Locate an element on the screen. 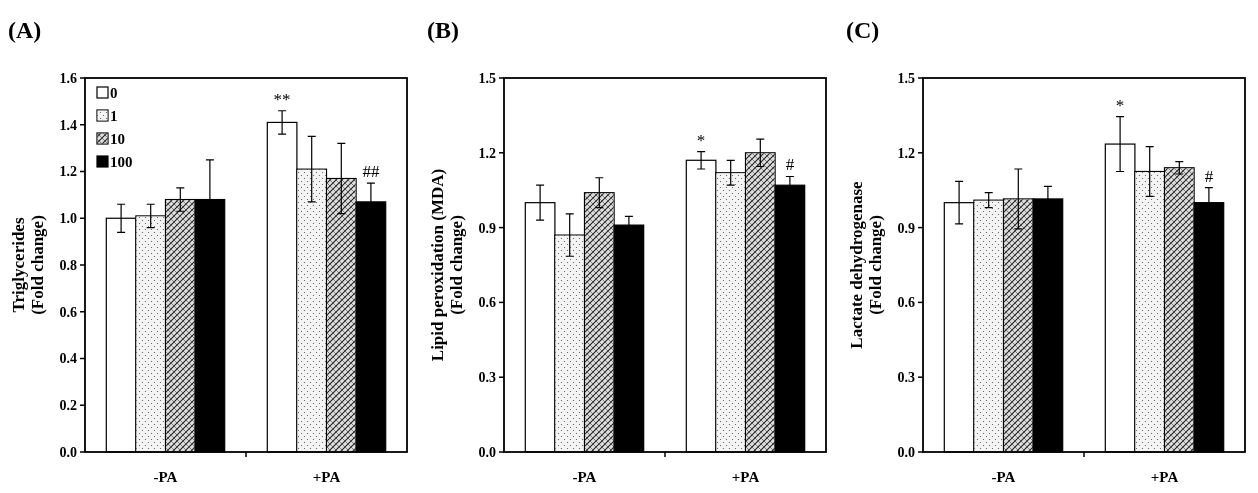  y-tick-label: 0.8 is located at coordinates (68, 265).